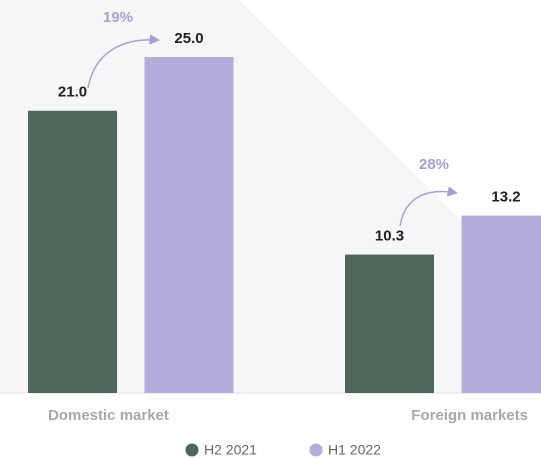  I want to click on data-label: 21.0, so click(72, 92).